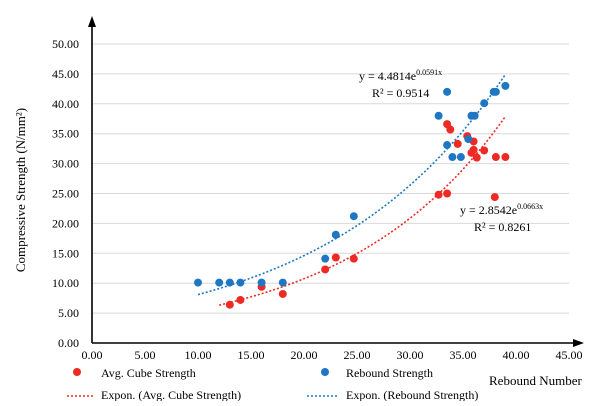  Describe the element at coordinates (65, 253) in the screenshot. I see `y-tick-label: 15.00` at that location.